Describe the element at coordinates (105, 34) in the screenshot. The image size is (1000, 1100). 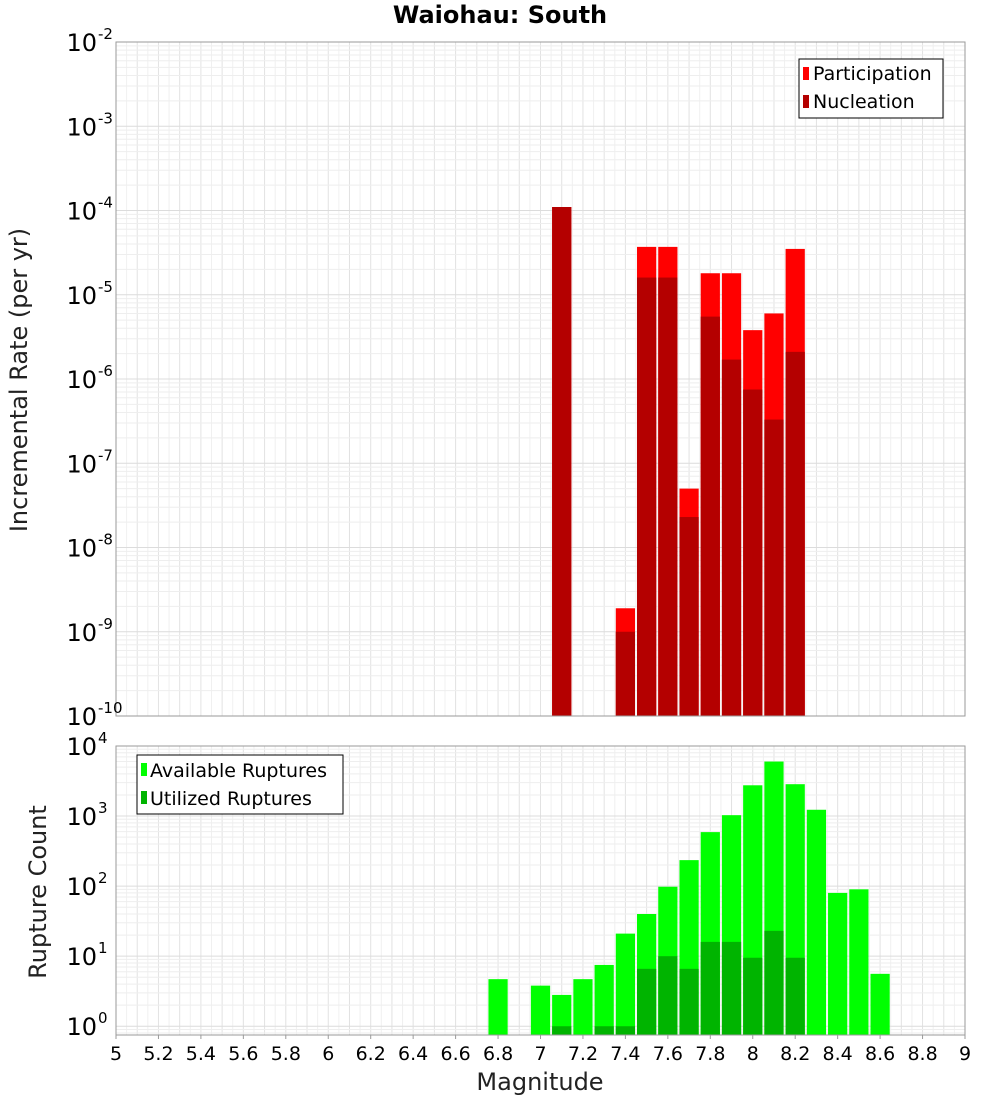
I see `y-tick-exponent: -2` at that location.